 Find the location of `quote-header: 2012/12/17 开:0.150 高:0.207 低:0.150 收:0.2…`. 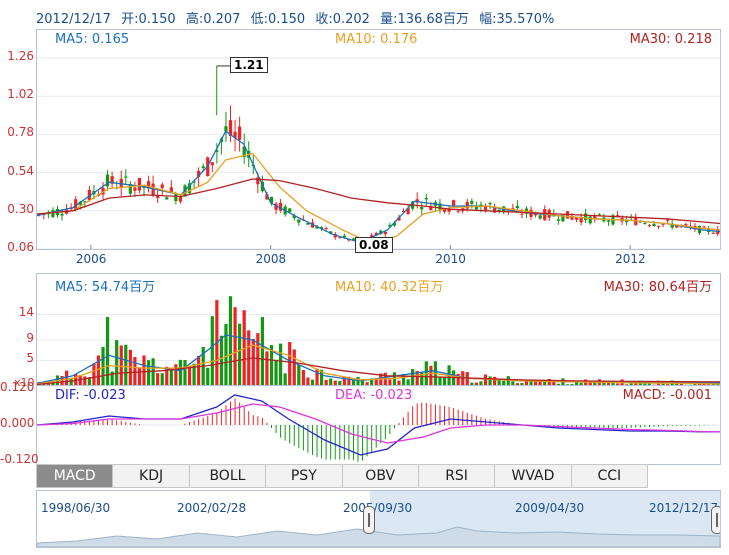

quote-header: 2012/12/17 开:0.150 高:0.207 低:0.150 收:0.2… is located at coordinates (298, 17).